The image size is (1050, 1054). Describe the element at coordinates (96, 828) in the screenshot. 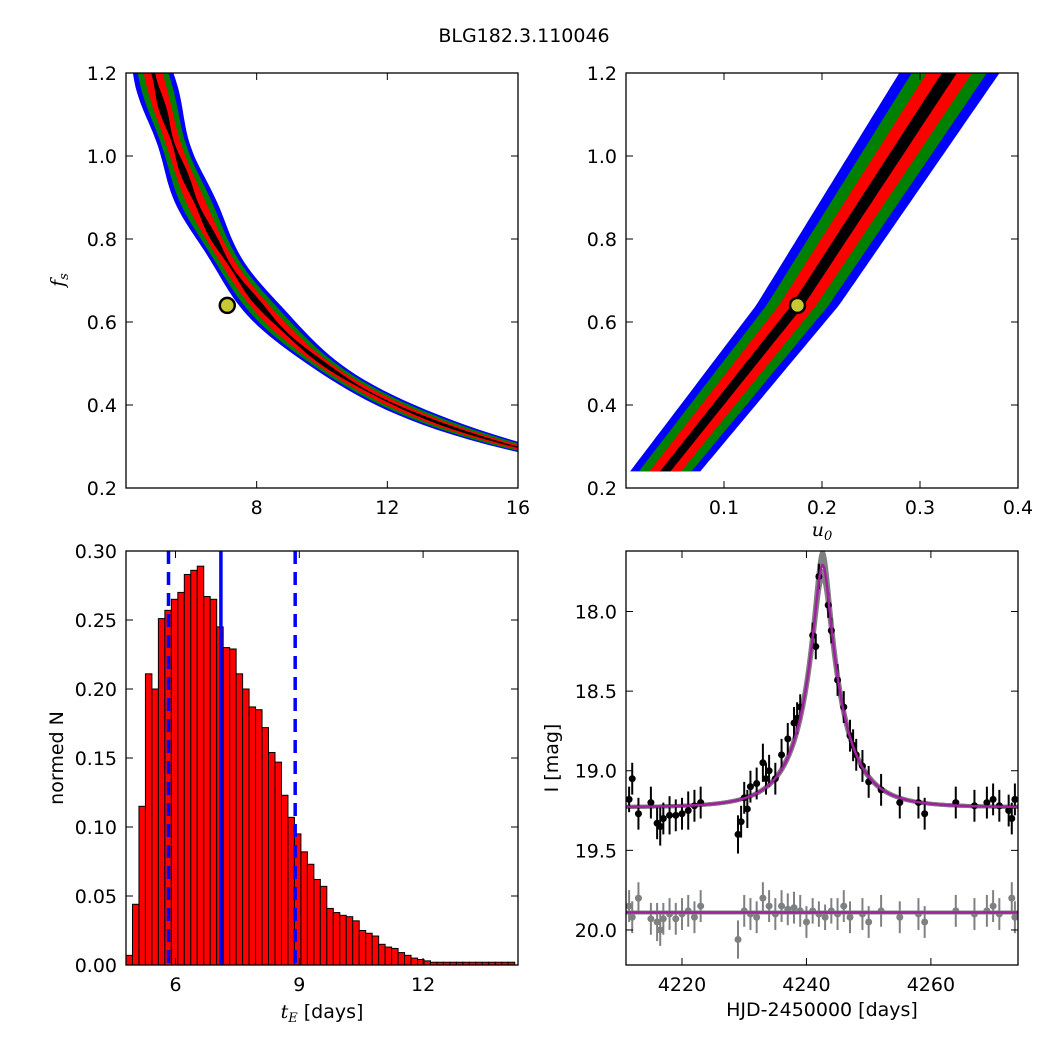

I see `y-tick-label: 0.10` at that location.